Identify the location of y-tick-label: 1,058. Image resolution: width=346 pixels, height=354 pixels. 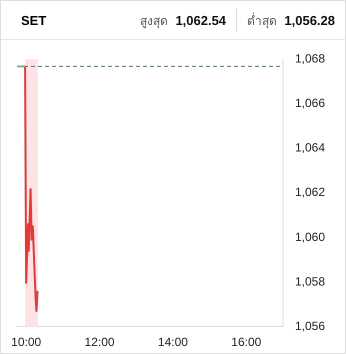
(310, 281).